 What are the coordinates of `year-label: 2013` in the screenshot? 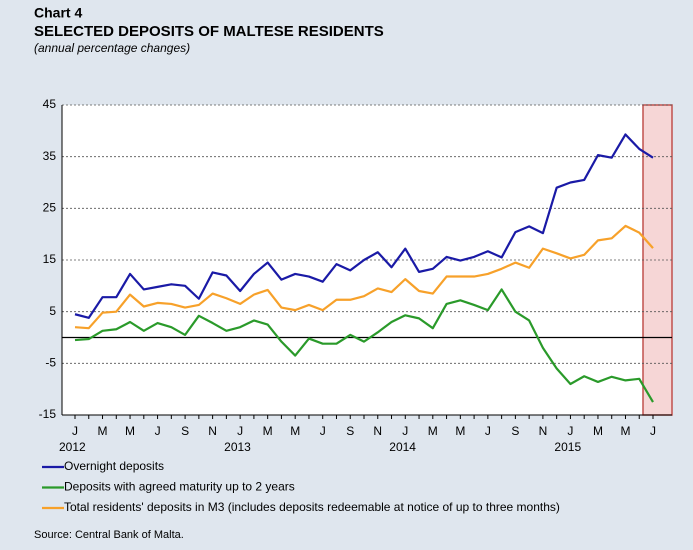 It's located at (237, 447).